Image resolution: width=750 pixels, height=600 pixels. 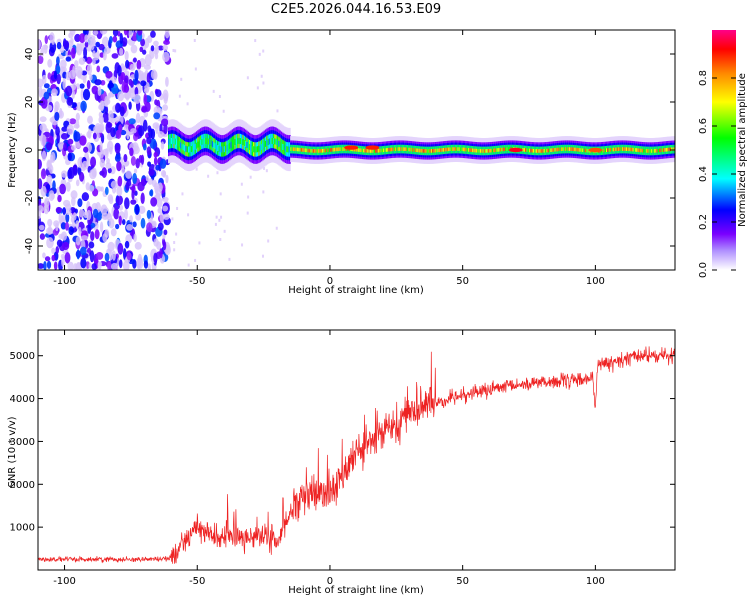 What do you see at coordinates (22, 528) in the screenshot?
I see `y-tick-label: 1000` at bounding box center [22, 528].